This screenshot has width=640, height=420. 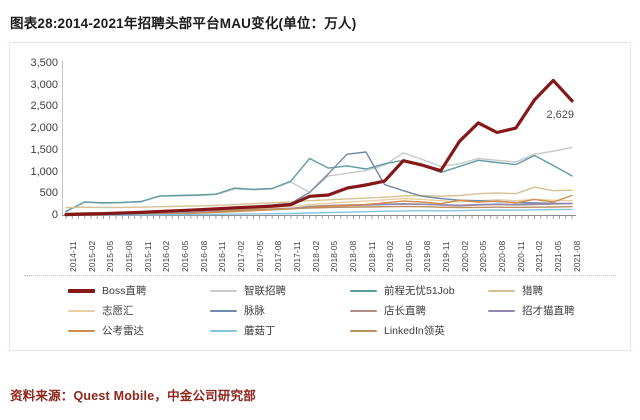 What do you see at coordinates (44, 106) in the screenshot?
I see `y-tick-label: 2,500` at bounding box center [44, 106].